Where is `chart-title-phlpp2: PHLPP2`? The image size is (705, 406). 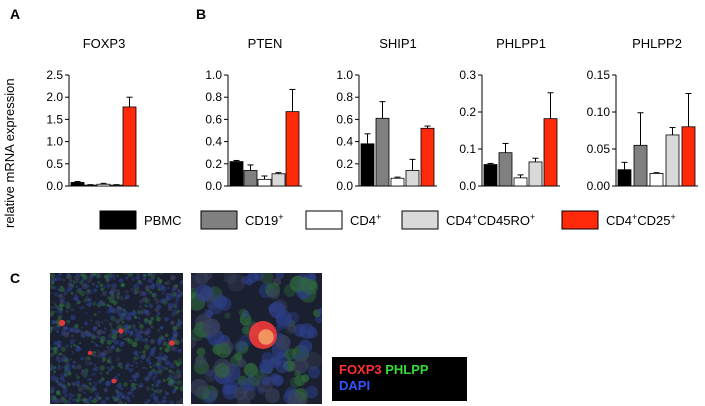
chart-title-phlpp2: PHLPP2 is located at coordinates (657, 43).